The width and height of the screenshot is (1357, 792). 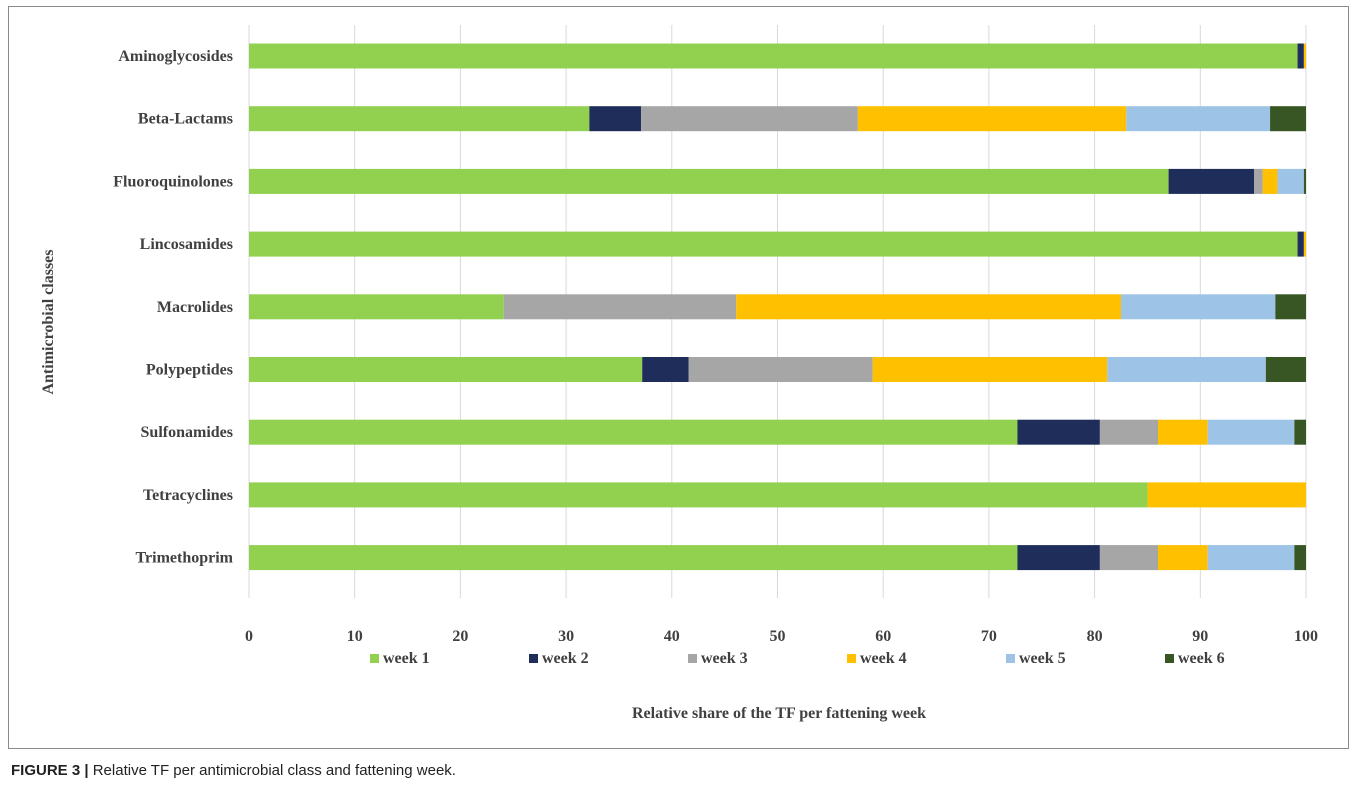 What do you see at coordinates (187, 432) in the screenshot?
I see `category-label: Sulfonamides` at bounding box center [187, 432].